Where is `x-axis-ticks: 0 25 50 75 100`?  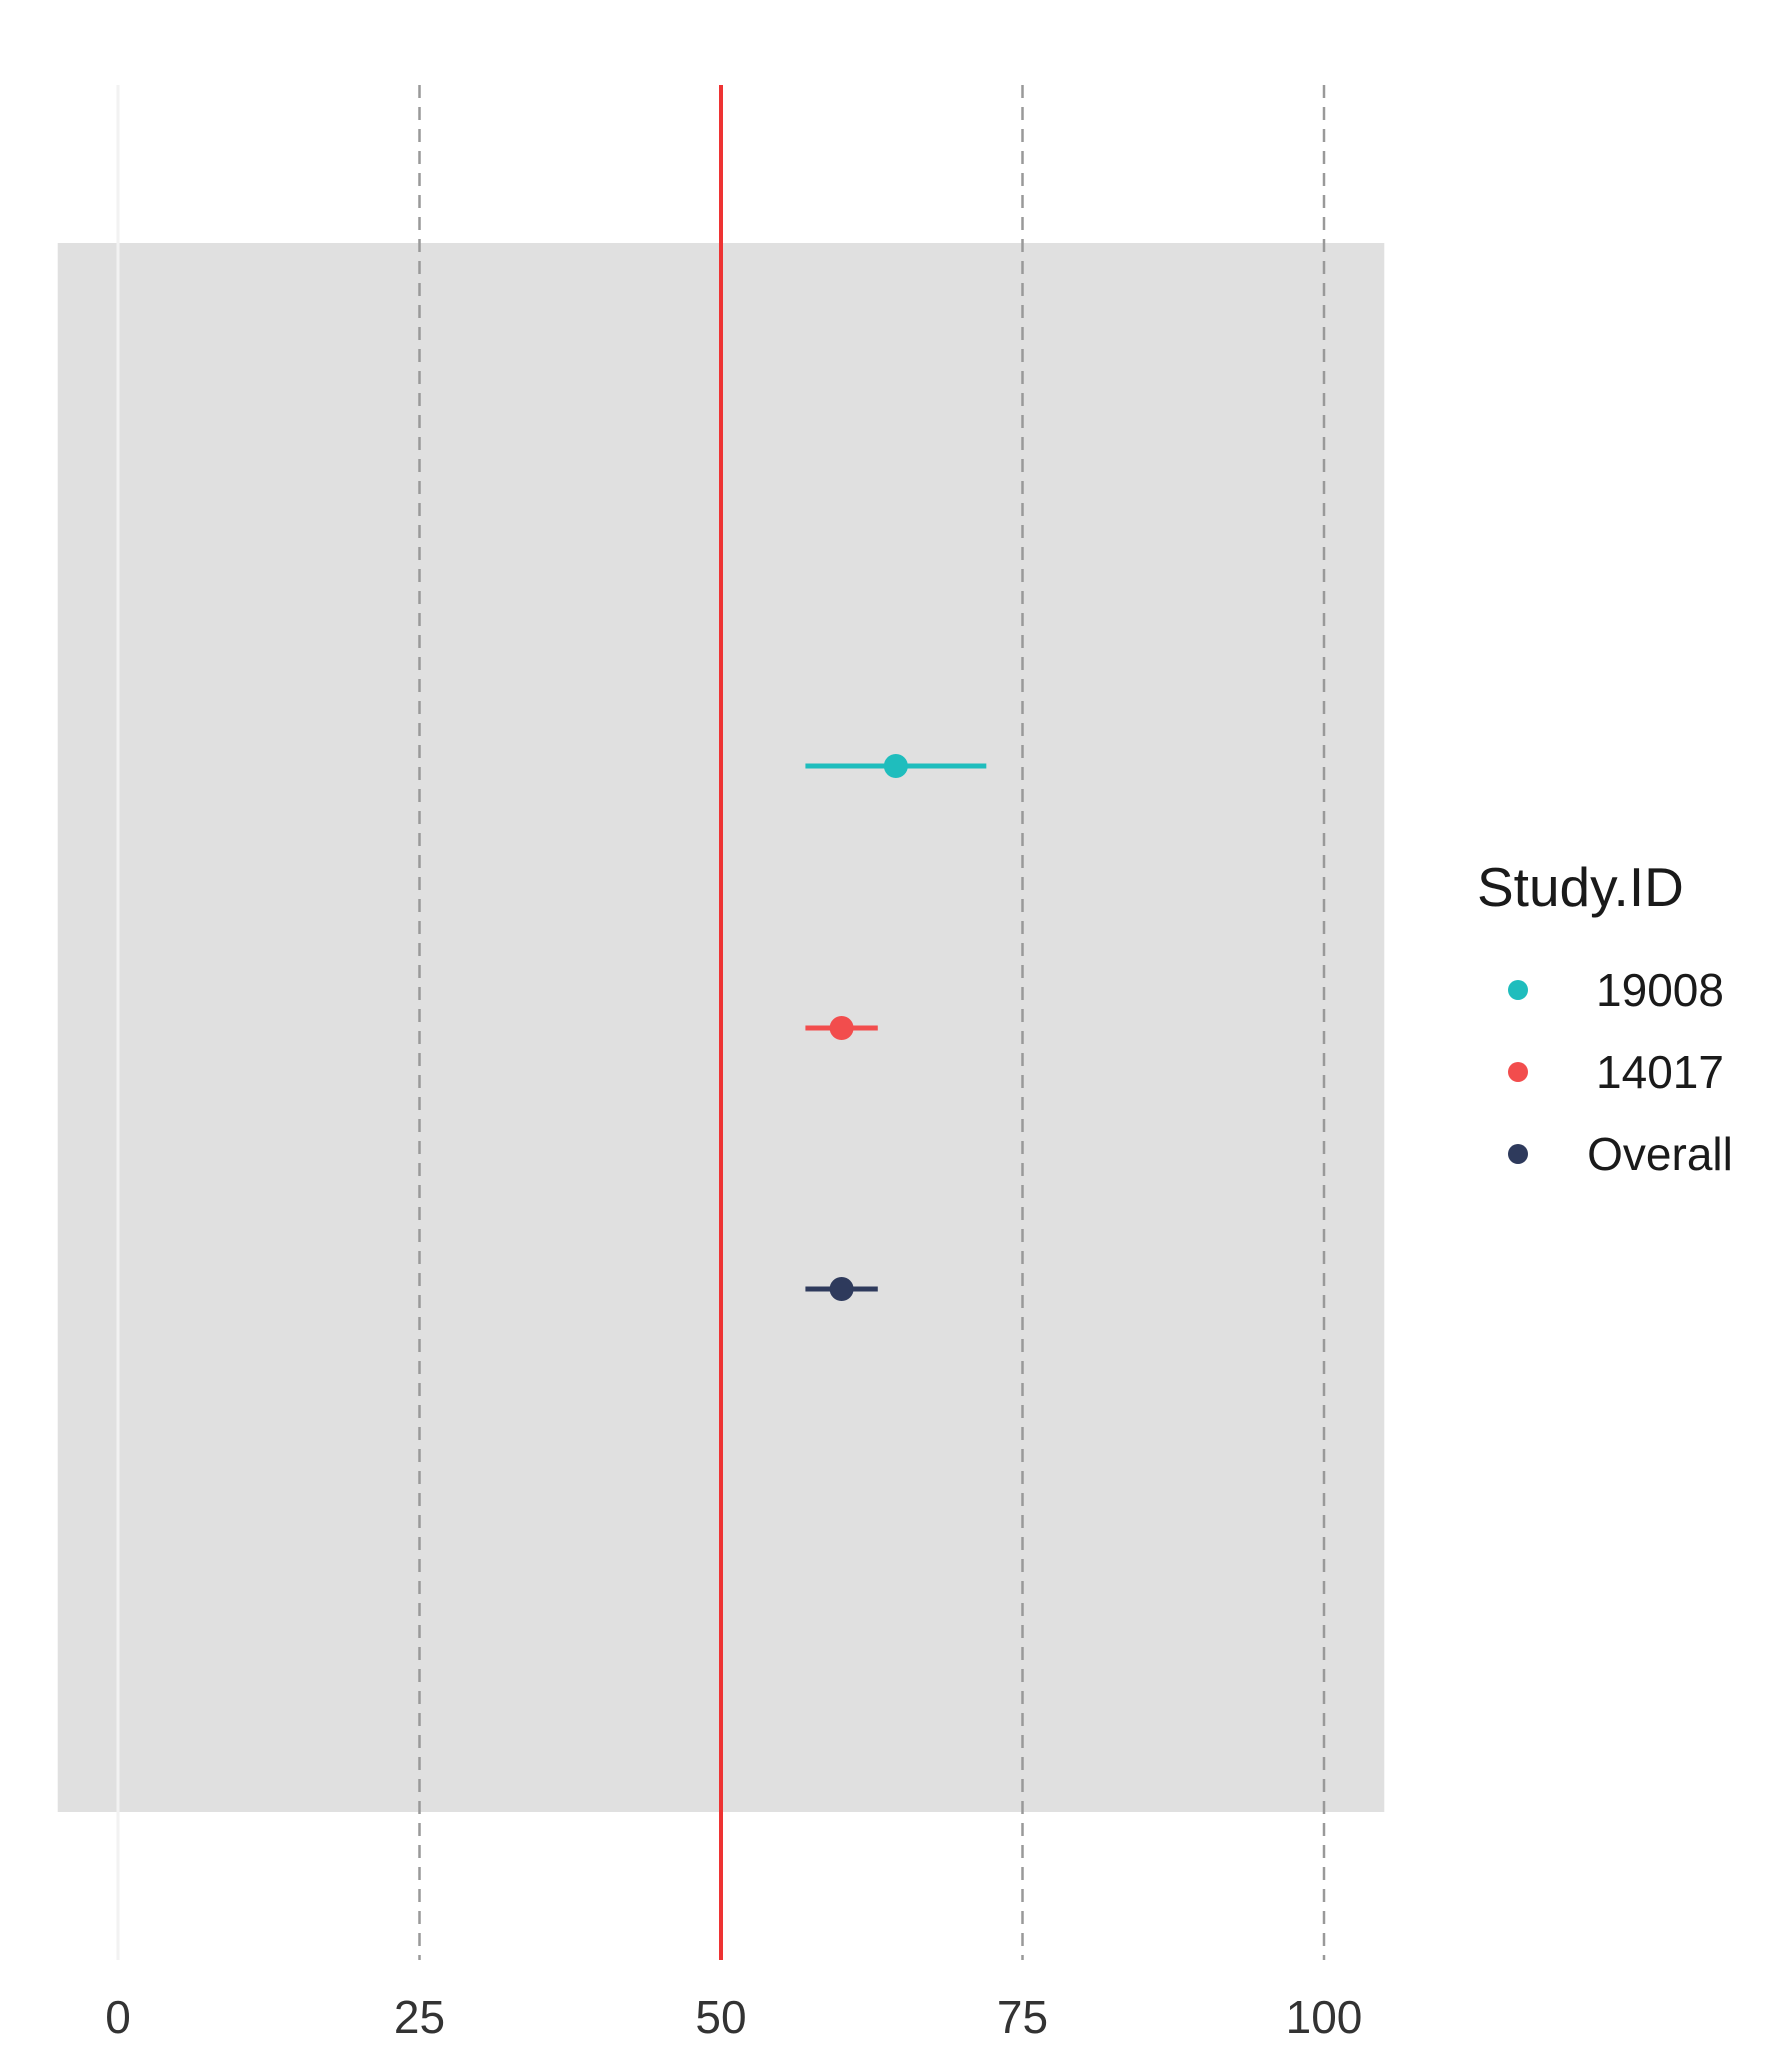 x-axis-ticks: 0 25 50 75 100 is located at coordinates (733, 2017).